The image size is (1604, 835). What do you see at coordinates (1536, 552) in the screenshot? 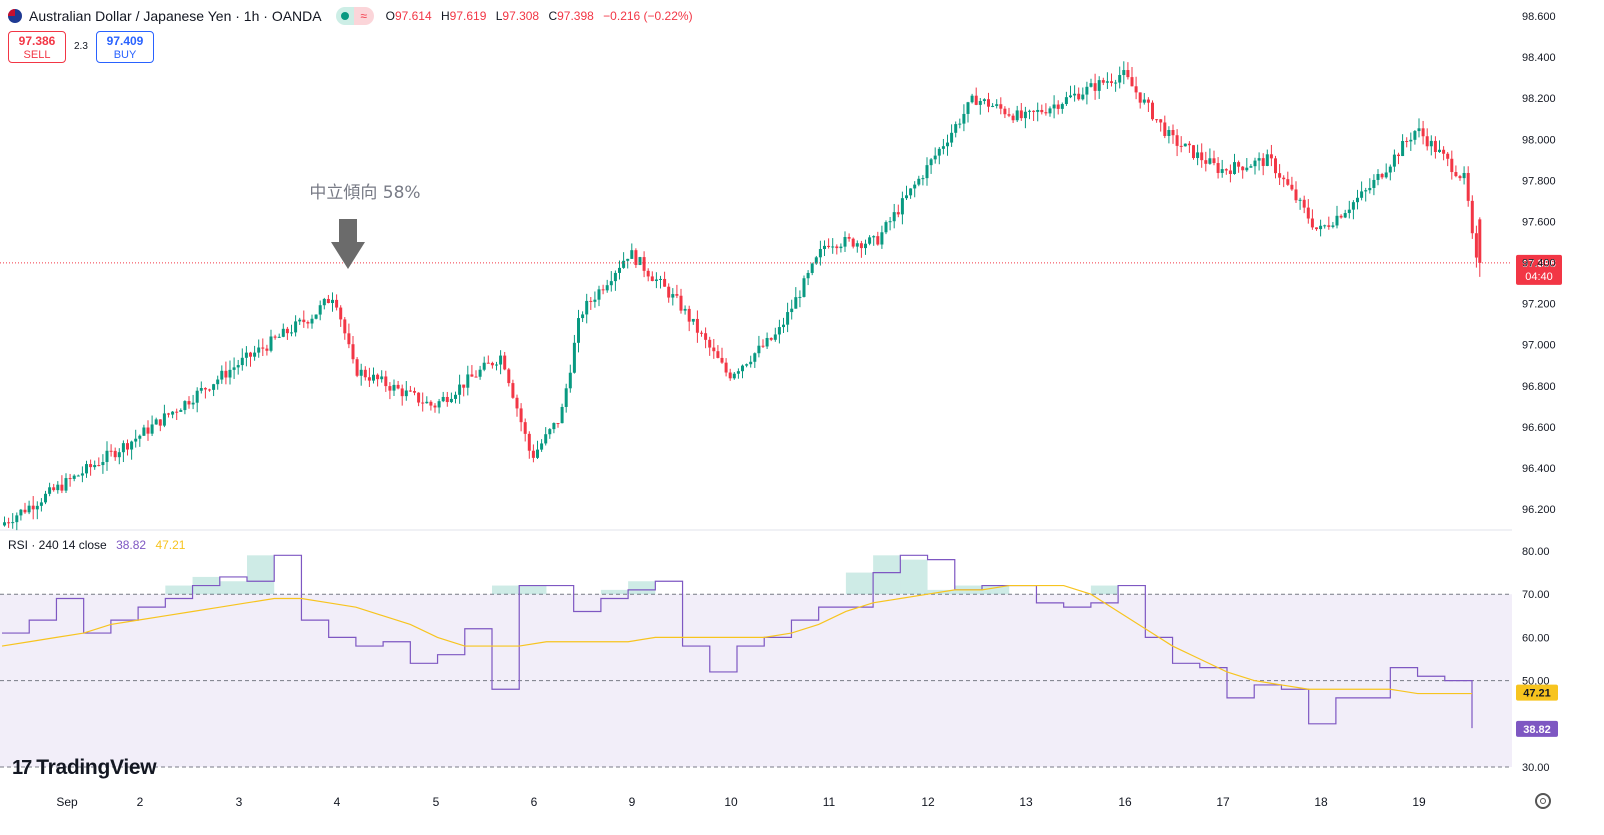
I see `rsi-tick-label: 80.00` at bounding box center [1536, 552].